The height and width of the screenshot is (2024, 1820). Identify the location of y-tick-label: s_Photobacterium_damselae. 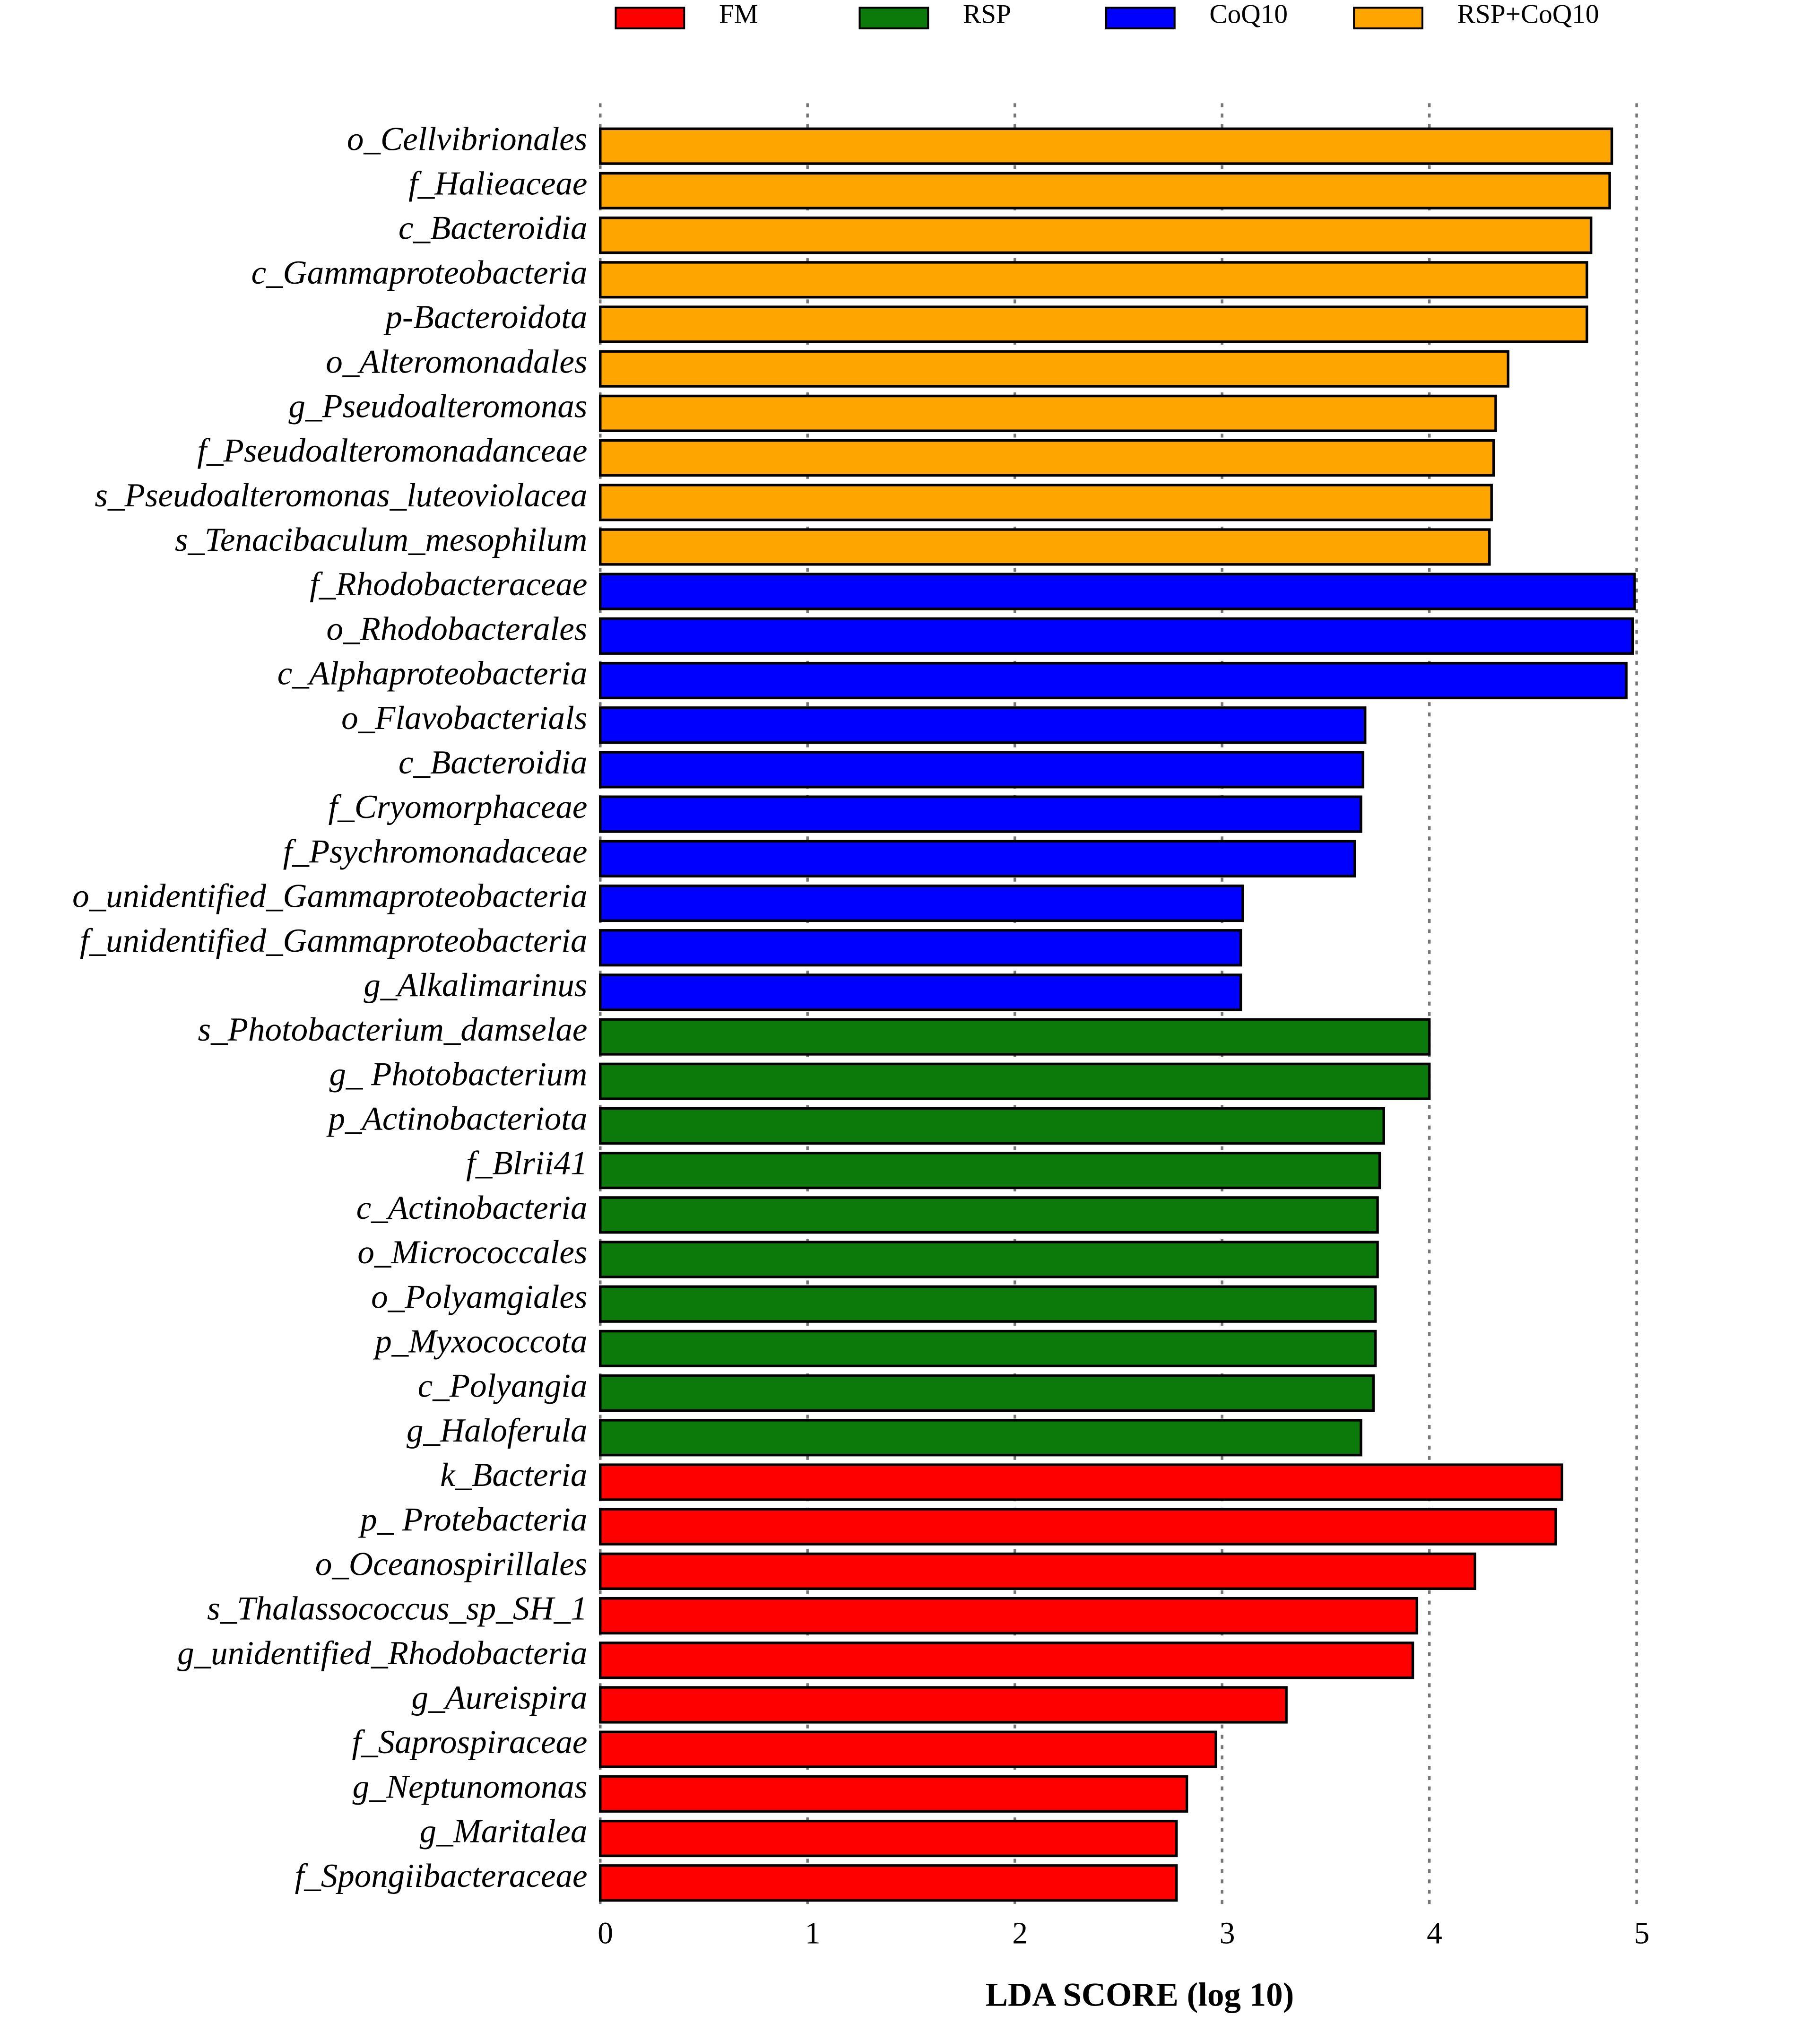
(393, 1029).